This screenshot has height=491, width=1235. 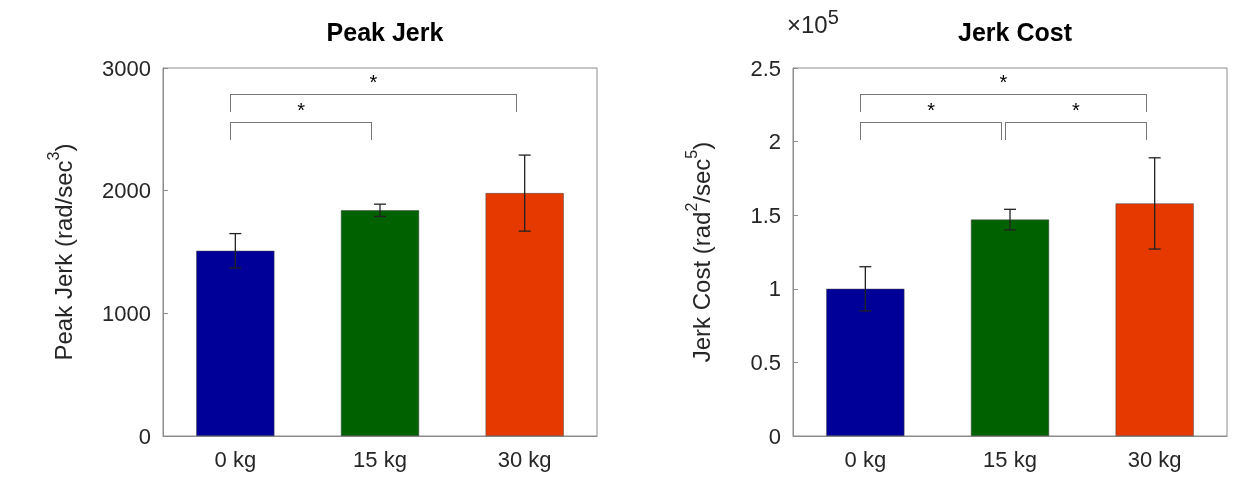 I want to click on y-axis-title: Jerk Cost (rad2/sec5), so click(x=698, y=252).